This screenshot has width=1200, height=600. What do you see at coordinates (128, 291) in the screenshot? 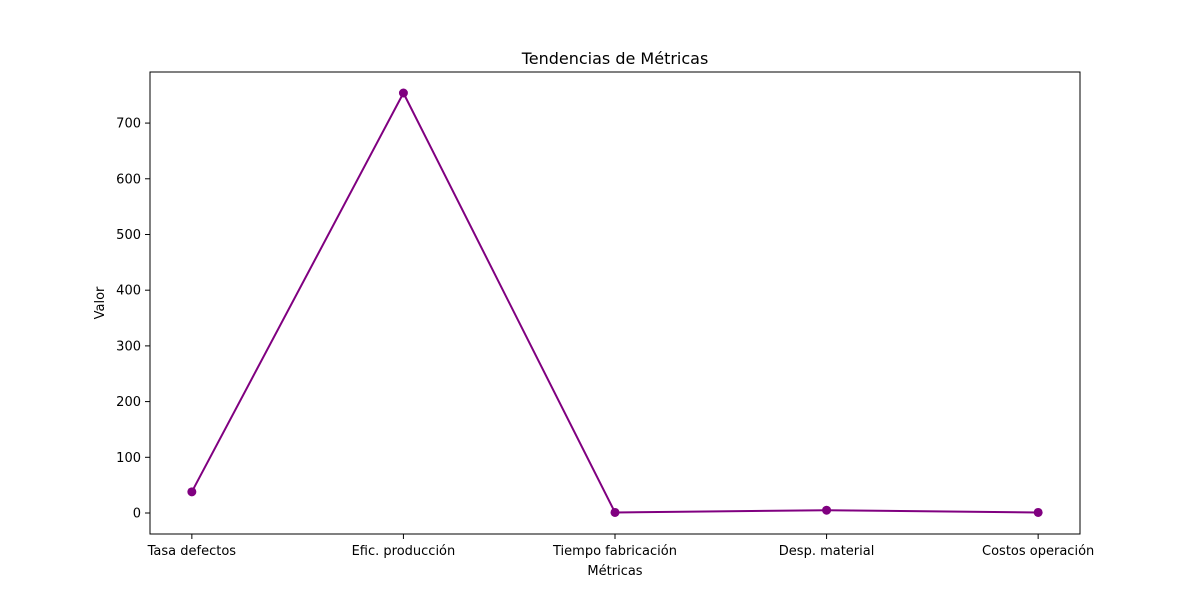
I see `y-tick-label: 400` at bounding box center [128, 291].